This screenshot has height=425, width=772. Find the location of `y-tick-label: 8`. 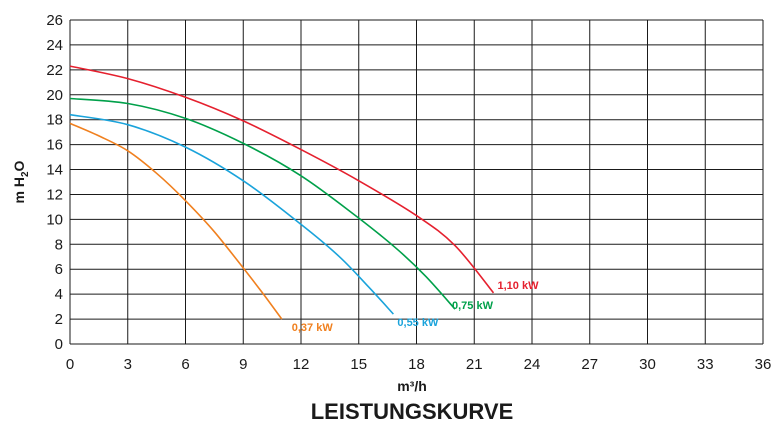

y-tick-label: 8 is located at coordinates (59, 244).